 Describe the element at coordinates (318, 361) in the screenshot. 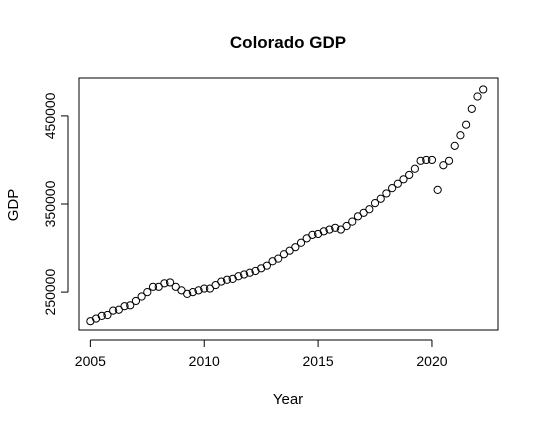

I see `x-tick-label: 2015` at that location.